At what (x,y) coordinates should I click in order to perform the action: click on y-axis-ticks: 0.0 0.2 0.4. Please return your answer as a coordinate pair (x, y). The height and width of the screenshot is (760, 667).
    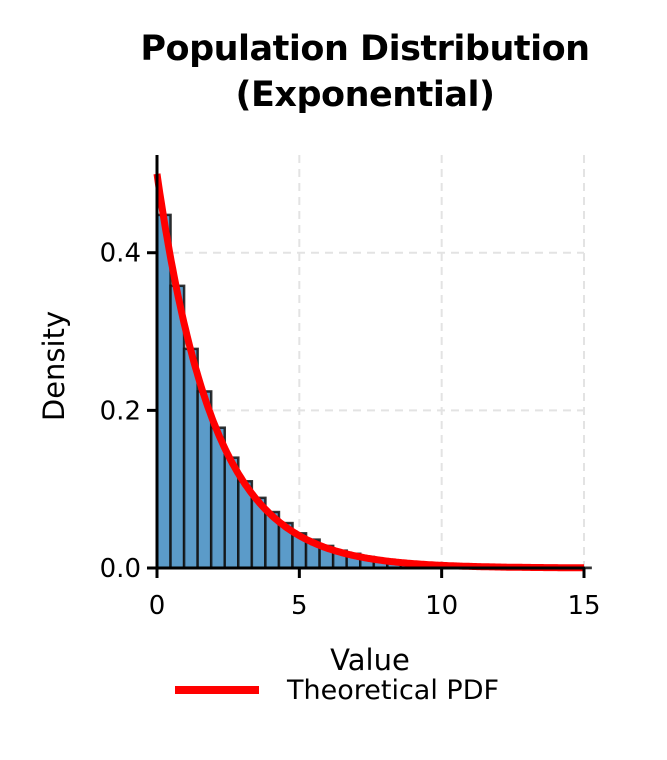
    Looking at the image, I should click on (128, 411).